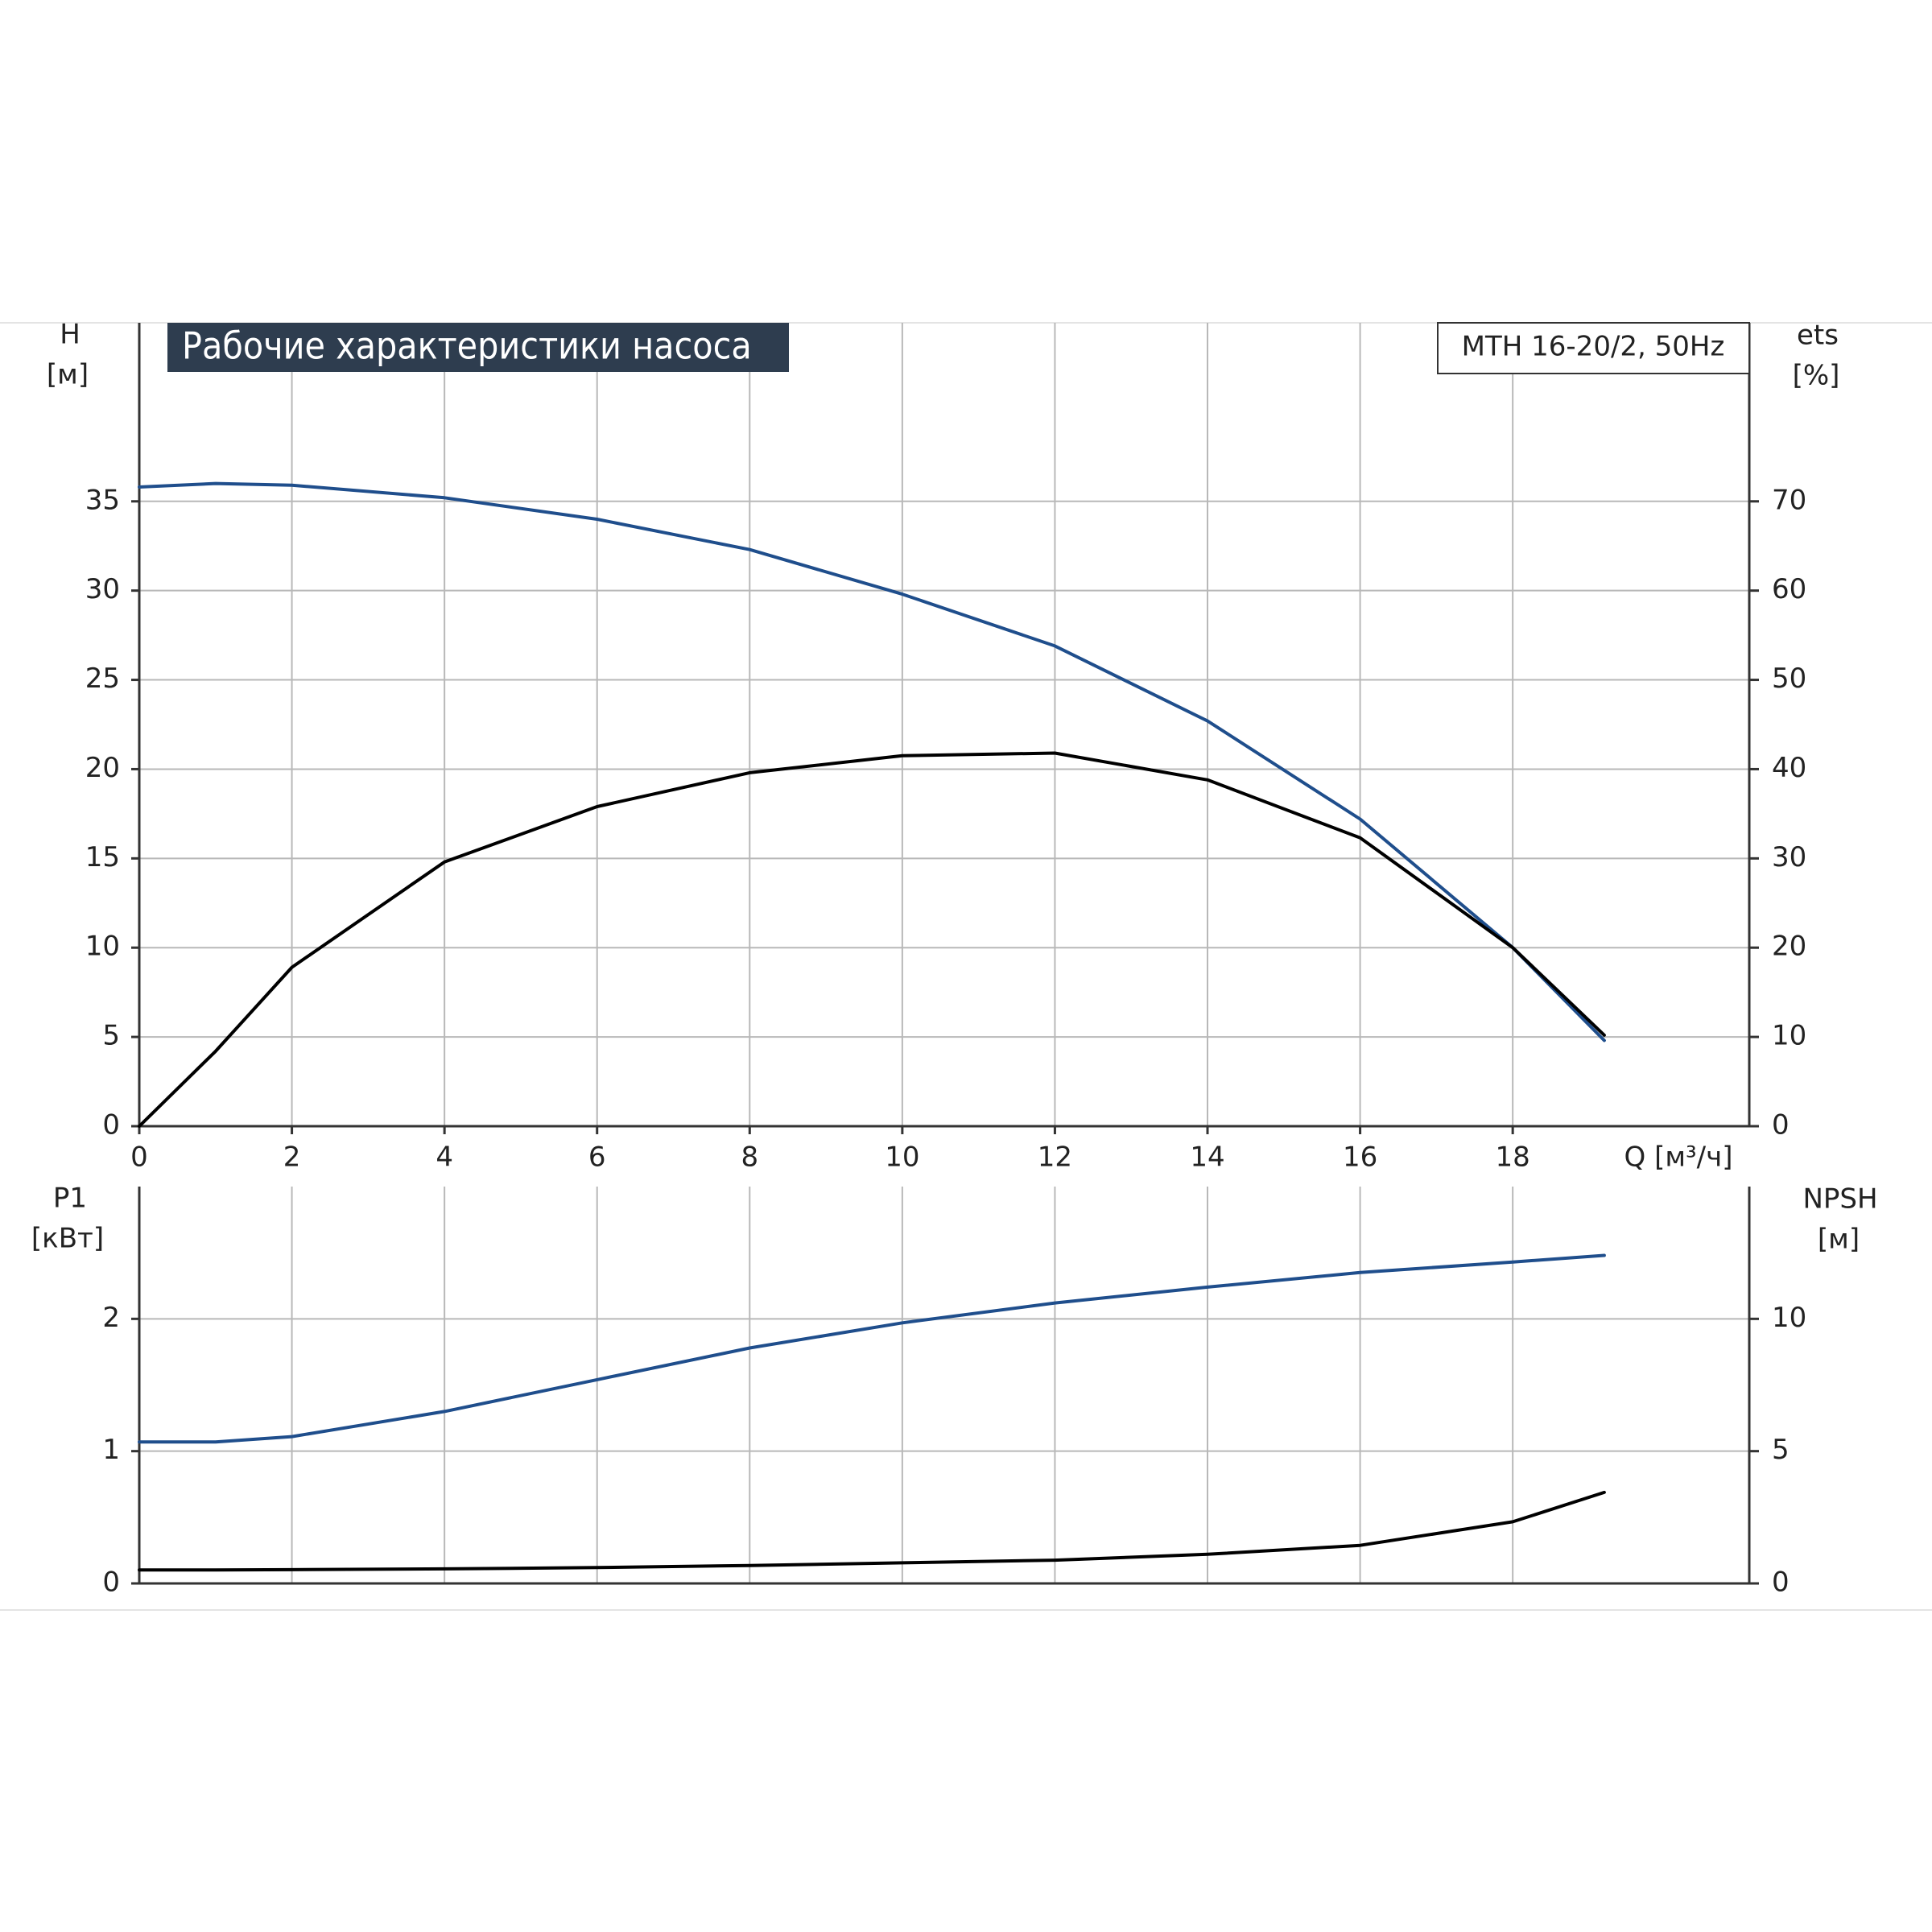 The width and height of the screenshot is (1932, 1932). Describe the element at coordinates (1513, 1157) in the screenshot. I see `x-tick-label: 18` at that location.